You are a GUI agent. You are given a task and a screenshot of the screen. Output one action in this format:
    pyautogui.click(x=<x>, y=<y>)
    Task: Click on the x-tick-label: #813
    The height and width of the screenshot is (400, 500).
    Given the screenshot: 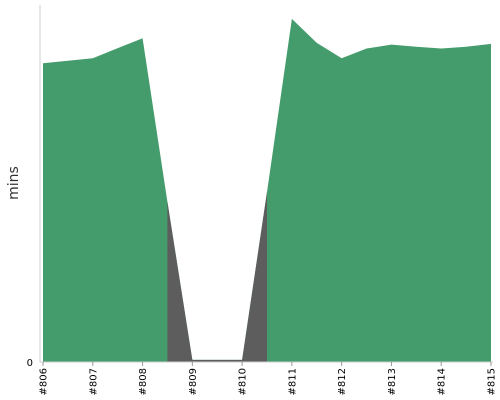 What is the action you would take?
    pyautogui.click(x=392, y=381)
    